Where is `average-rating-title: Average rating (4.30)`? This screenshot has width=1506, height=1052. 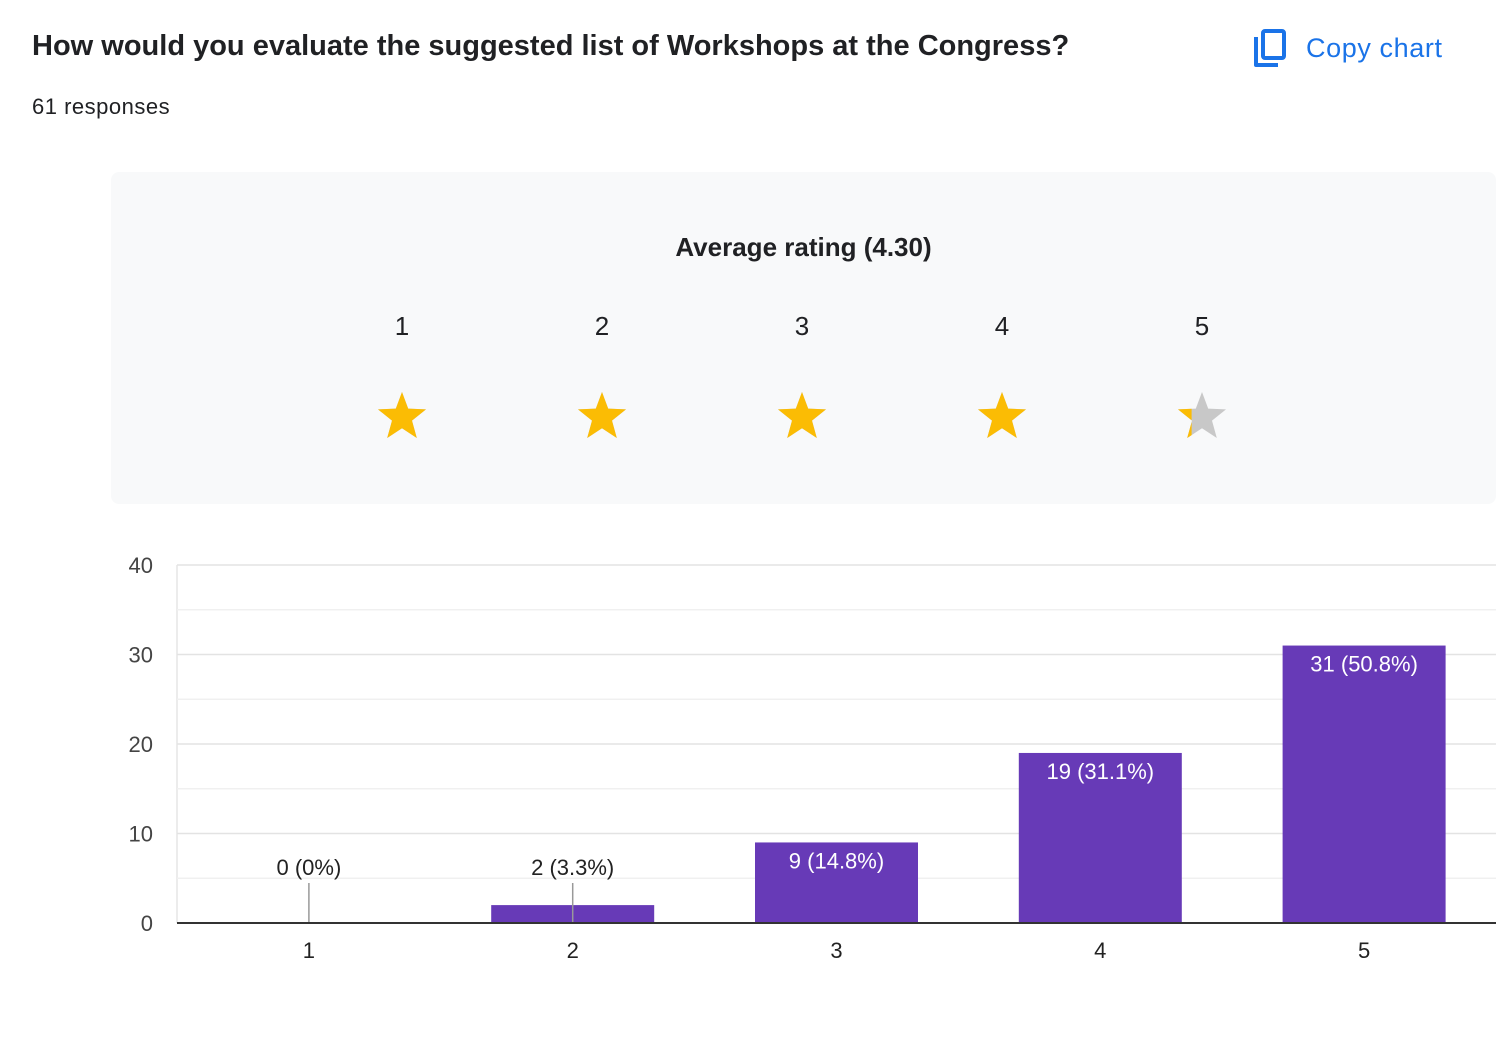
average-rating-title: Average rating (4.30) is located at coordinates (803, 247).